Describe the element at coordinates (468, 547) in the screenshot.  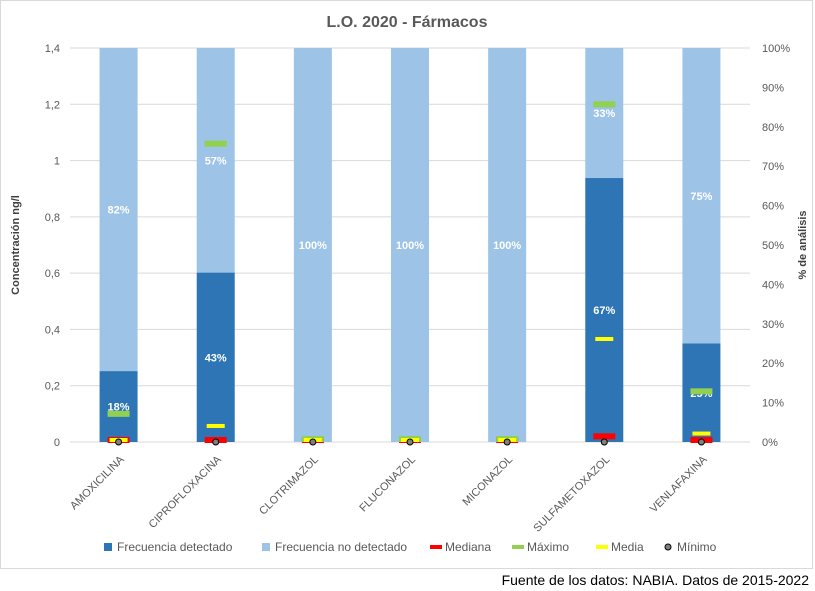
I see `legend-label: Mediana` at that location.